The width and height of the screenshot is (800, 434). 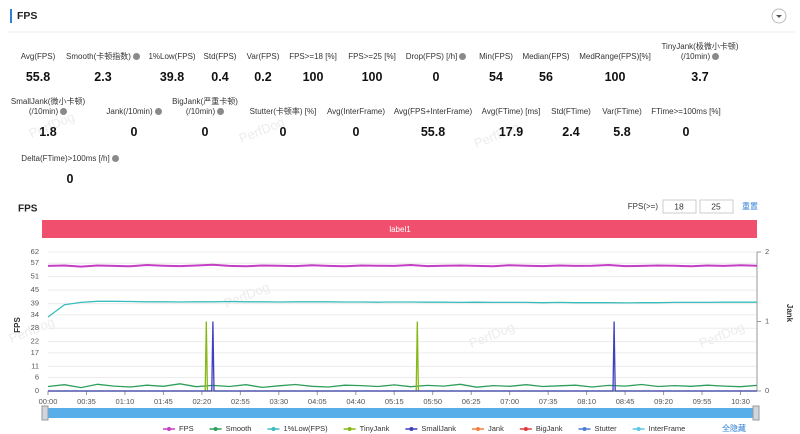 What do you see at coordinates (35, 303) in the screenshot?
I see `y-tick-label: 39` at bounding box center [35, 303].